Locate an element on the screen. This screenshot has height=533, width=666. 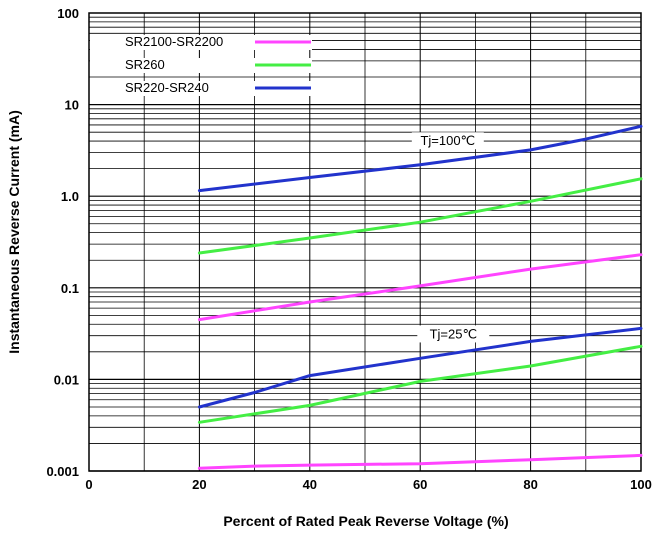
y-tick-label: 100 is located at coordinates (68, 13).